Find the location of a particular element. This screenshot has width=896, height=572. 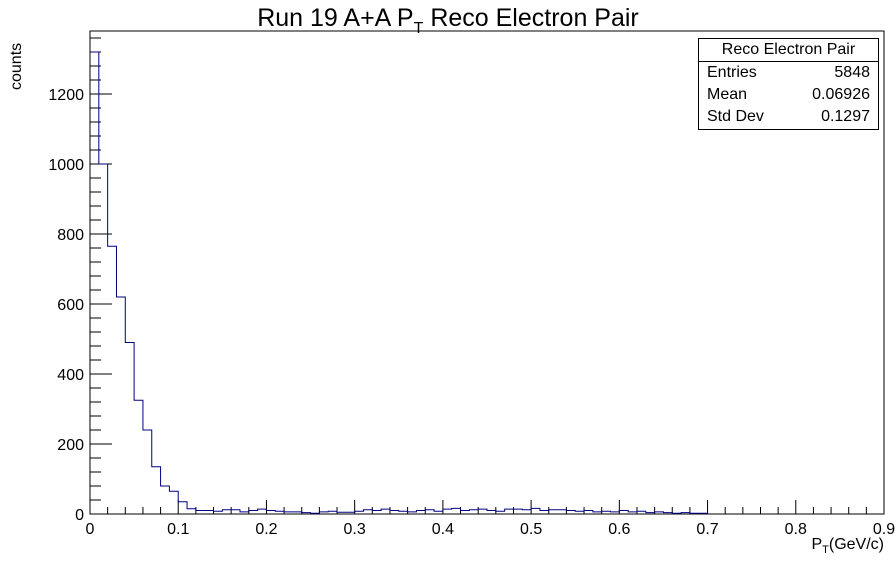

x-tick-label: 0.2 is located at coordinates (266, 529).